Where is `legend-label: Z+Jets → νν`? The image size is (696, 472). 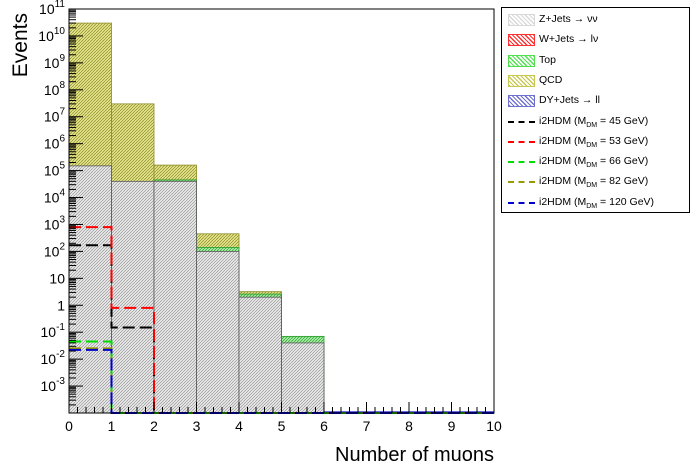
legend-label: Z+Jets → νν is located at coordinates (568, 19).